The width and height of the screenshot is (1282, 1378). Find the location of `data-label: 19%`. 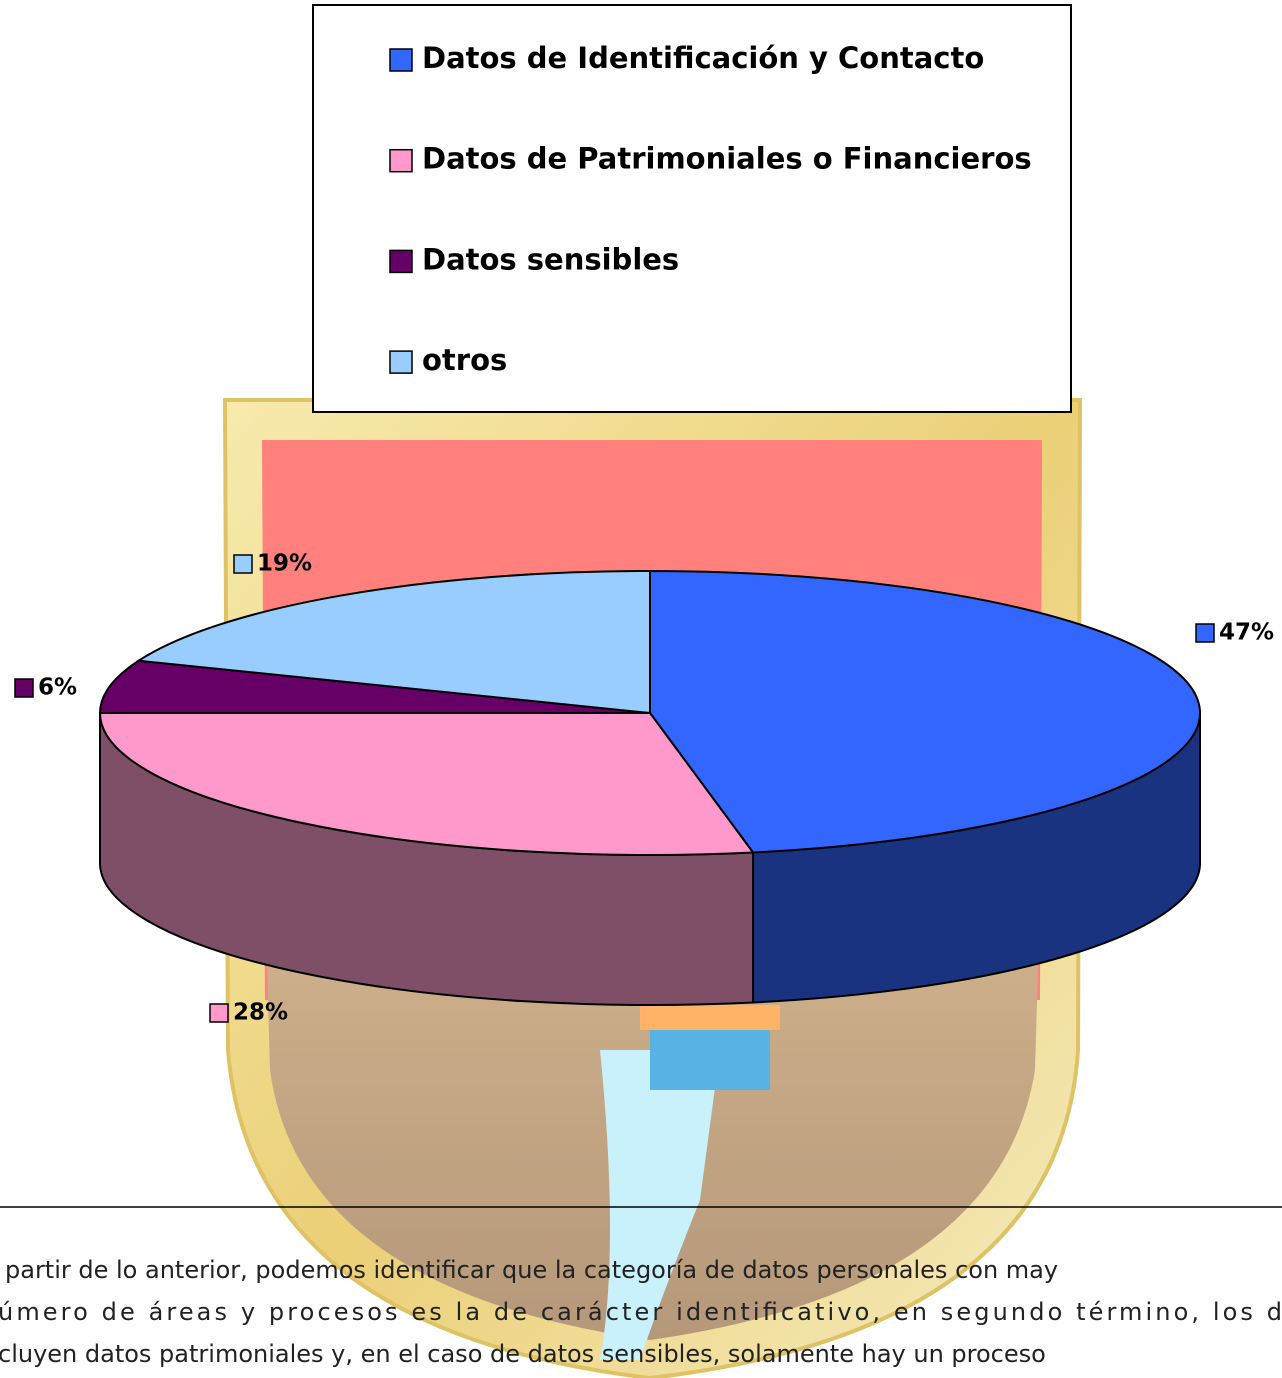

data-label: 19% is located at coordinates (284, 564).